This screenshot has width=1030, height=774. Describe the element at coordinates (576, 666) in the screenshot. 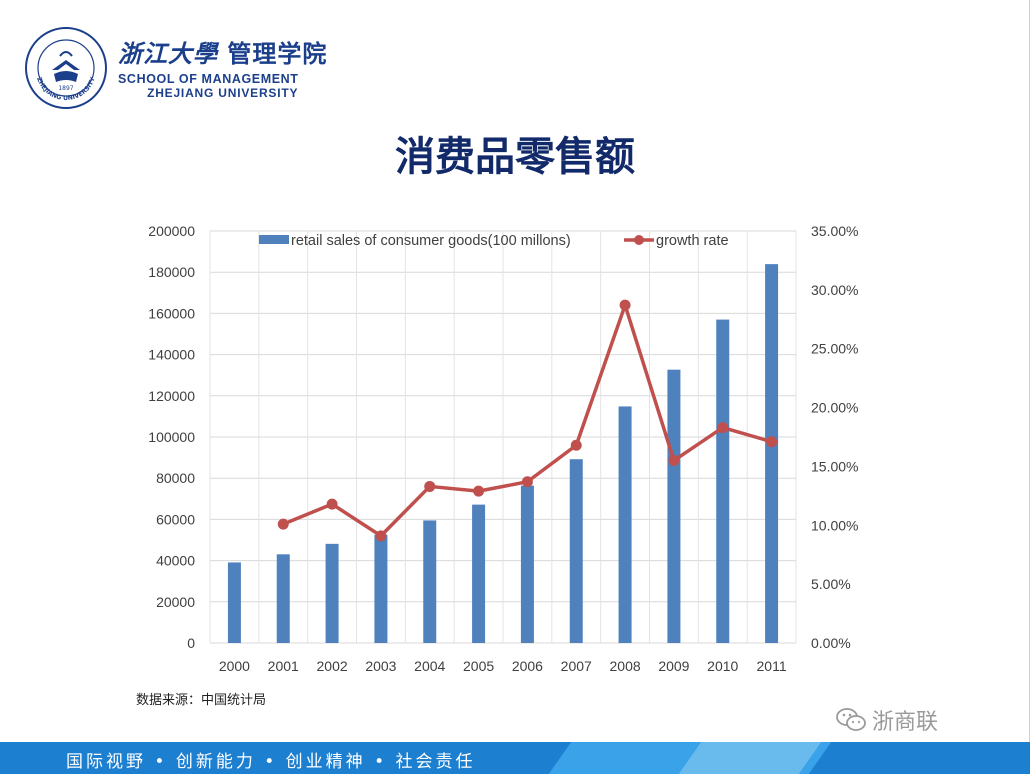

I see `x-tick-label: 2007` at that location.